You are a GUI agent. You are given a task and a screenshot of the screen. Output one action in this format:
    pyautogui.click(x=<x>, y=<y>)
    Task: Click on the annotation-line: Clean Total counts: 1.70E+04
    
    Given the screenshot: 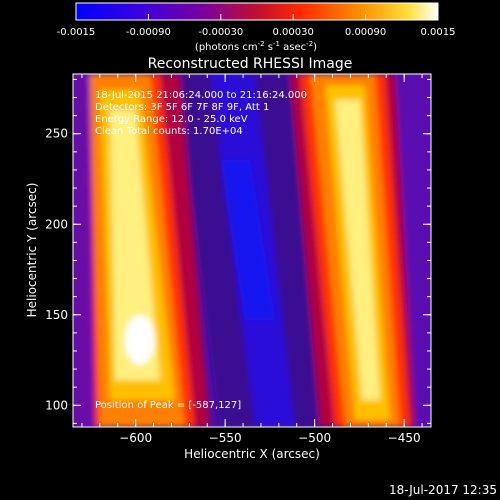 What is the action you would take?
    pyautogui.click(x=169, y=131)
    